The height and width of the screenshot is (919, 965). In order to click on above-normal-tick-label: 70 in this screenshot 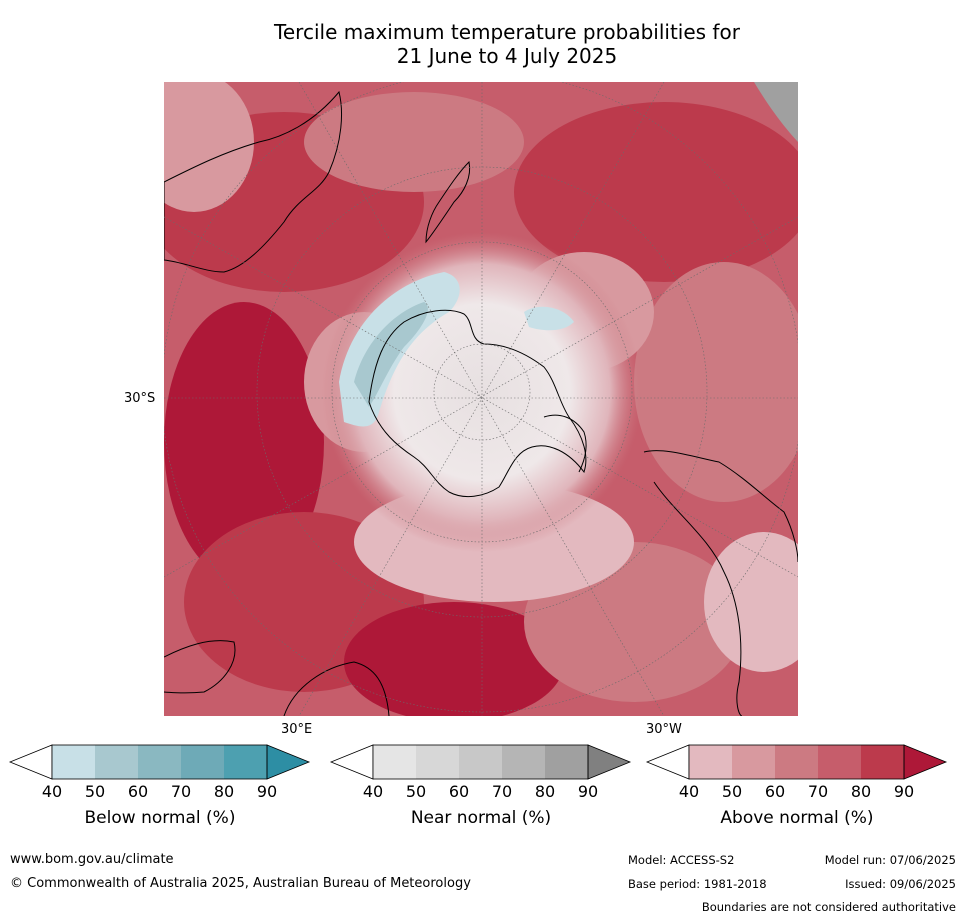, I will do `click(818, 791)`.